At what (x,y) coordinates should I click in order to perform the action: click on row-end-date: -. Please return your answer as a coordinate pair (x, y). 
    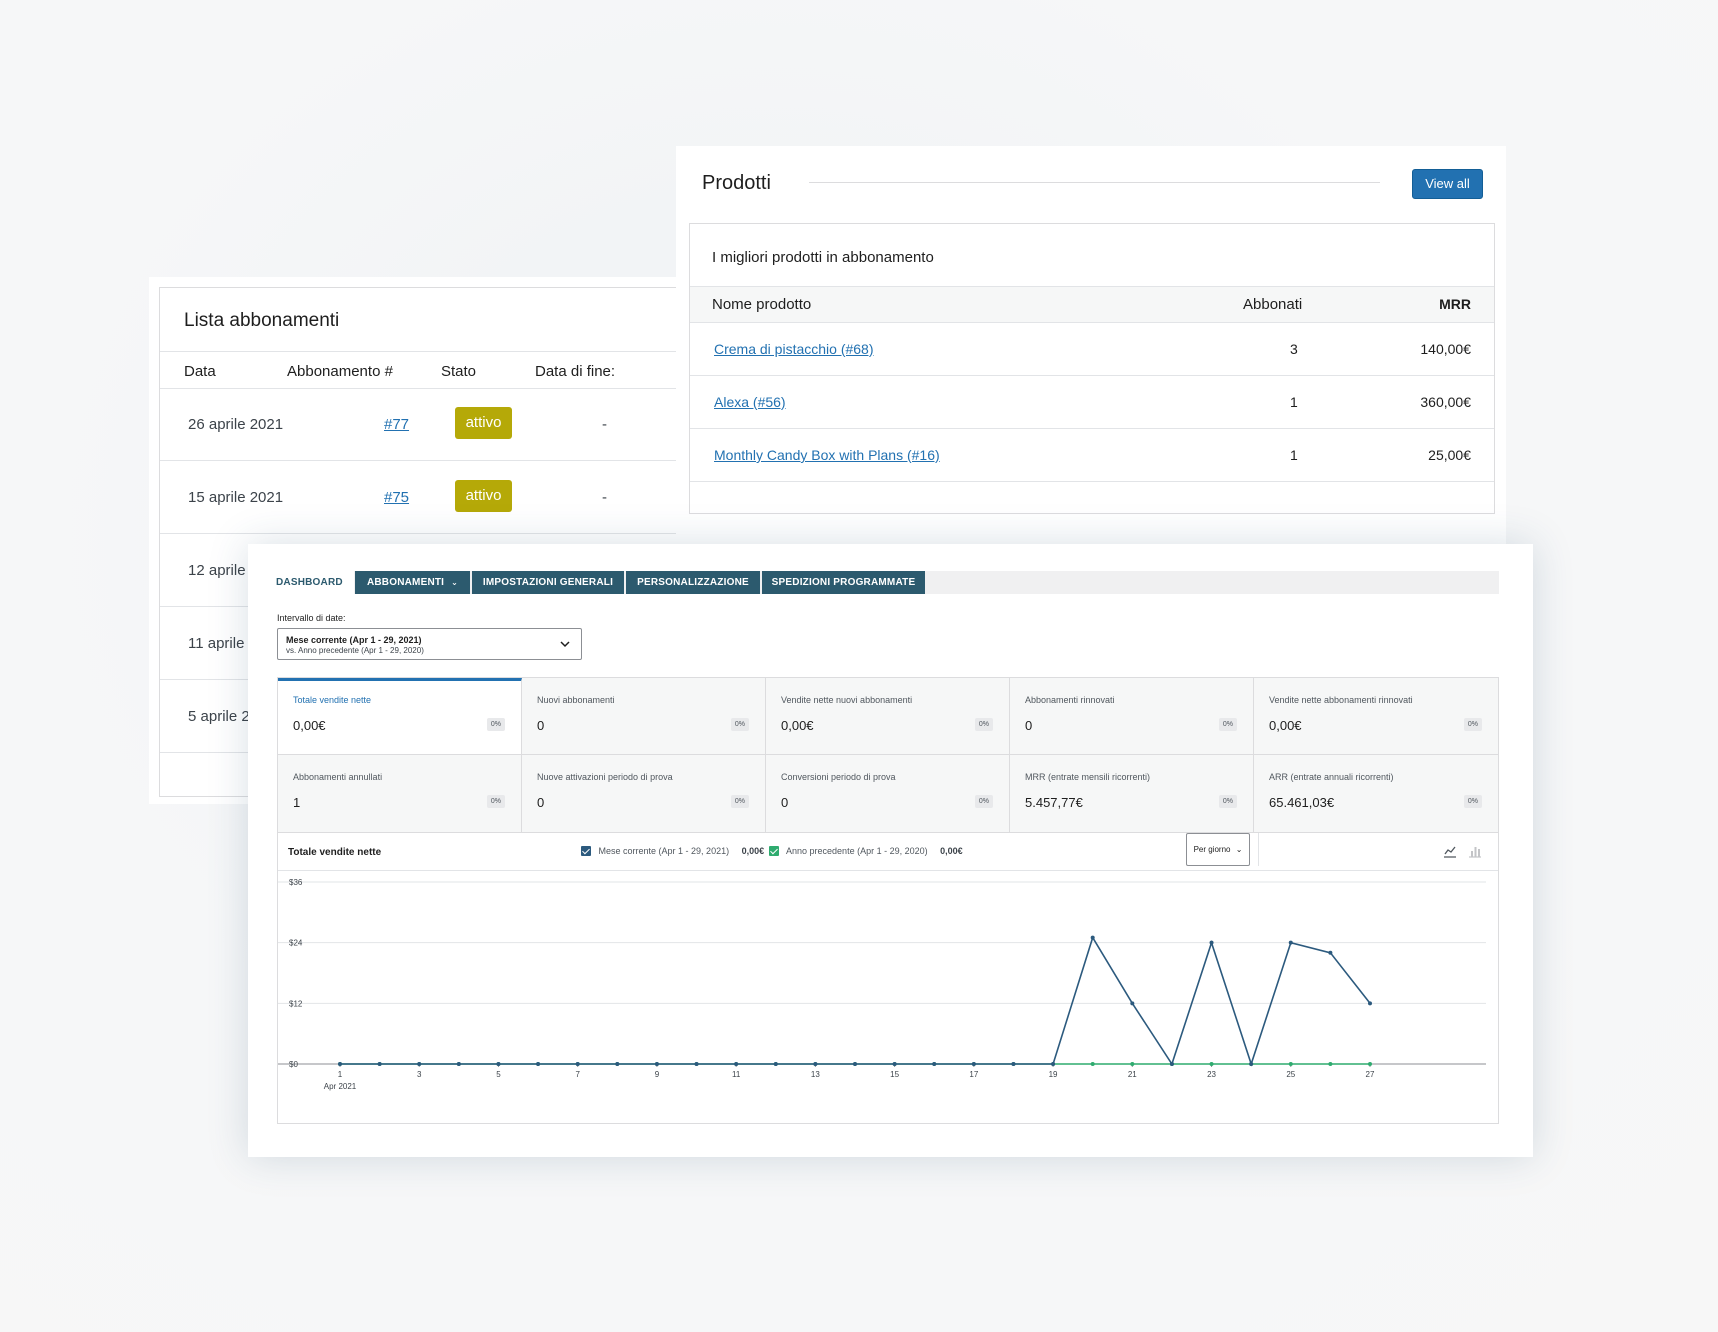
    Looking at the image, I should click on (604, 424).